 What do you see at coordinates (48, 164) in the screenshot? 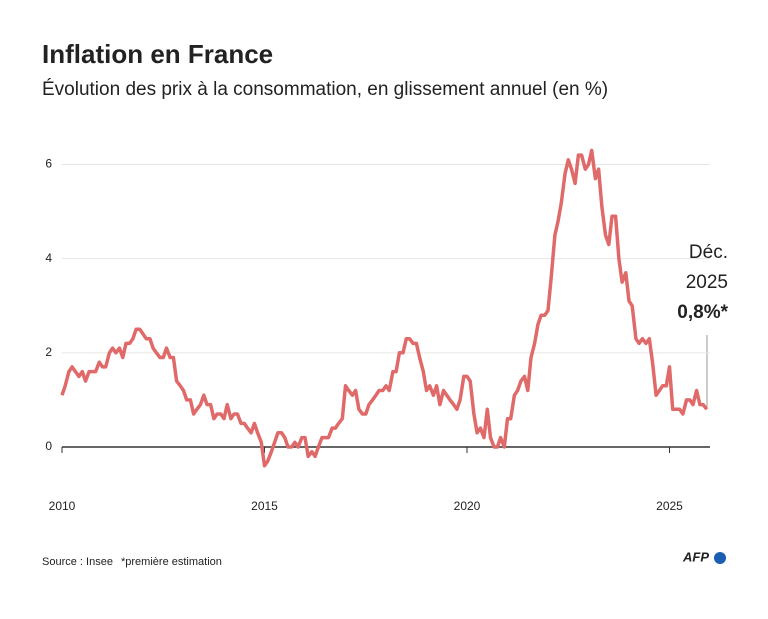
I see `y-tick-label: 6` at bounding box center [48, 164].